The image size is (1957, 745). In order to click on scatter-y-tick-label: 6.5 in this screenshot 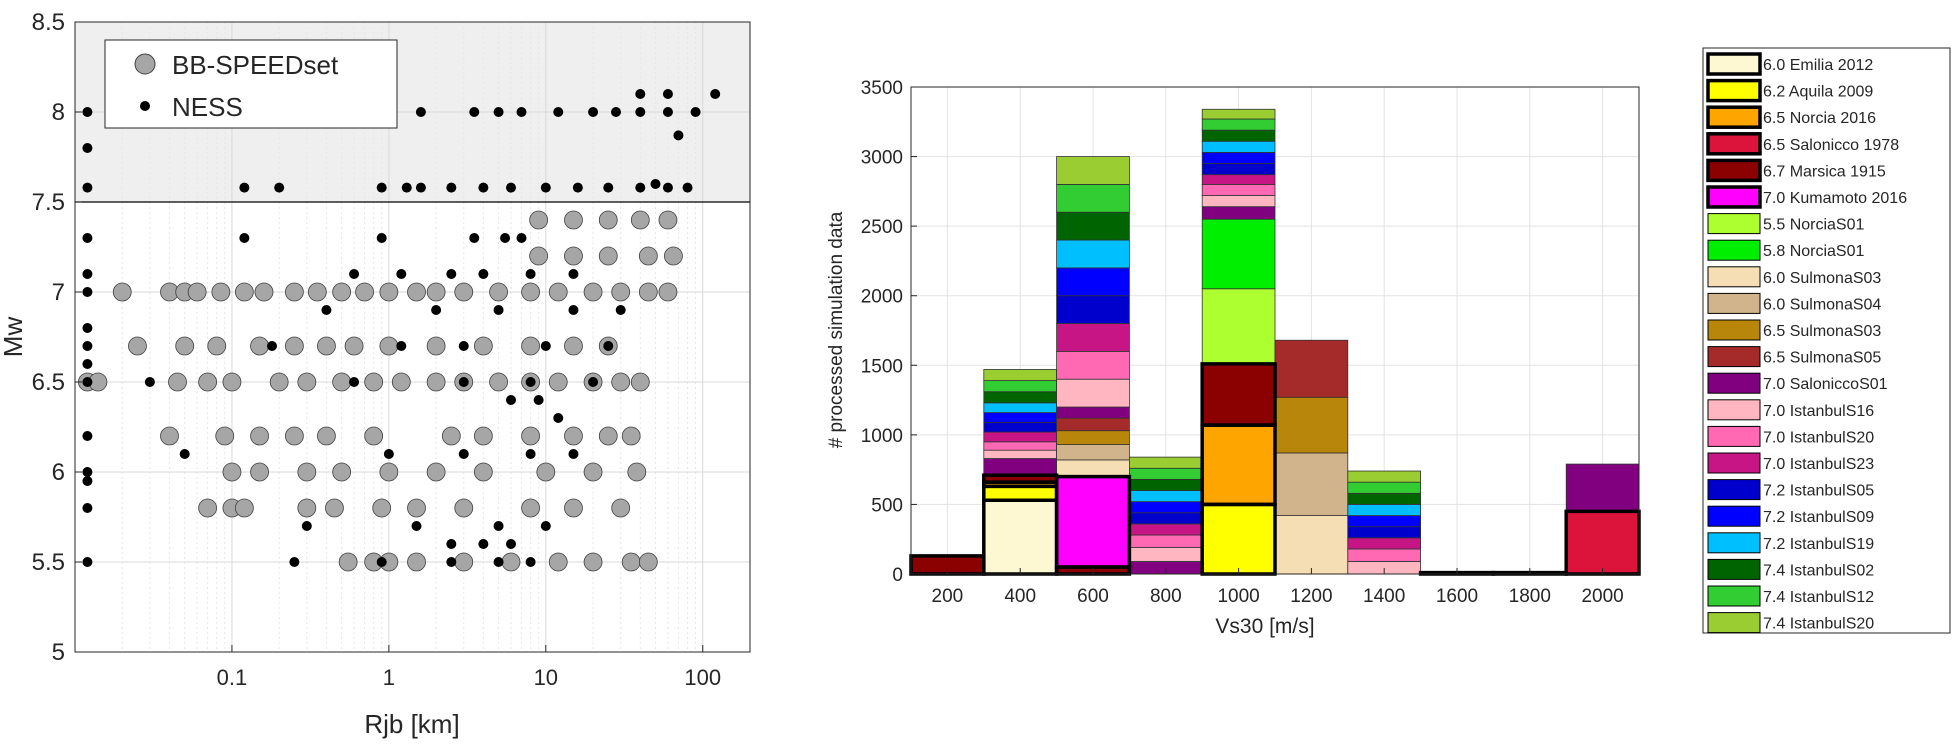, I will do `click(48, 382)`.